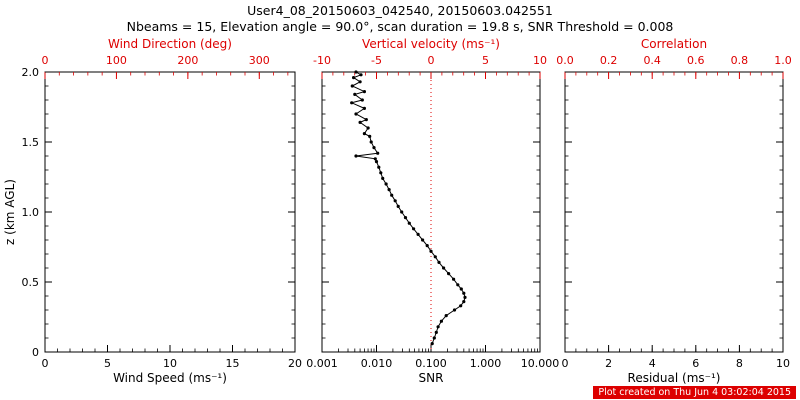  I want to click on svg-text: 20, so click(295, 363).